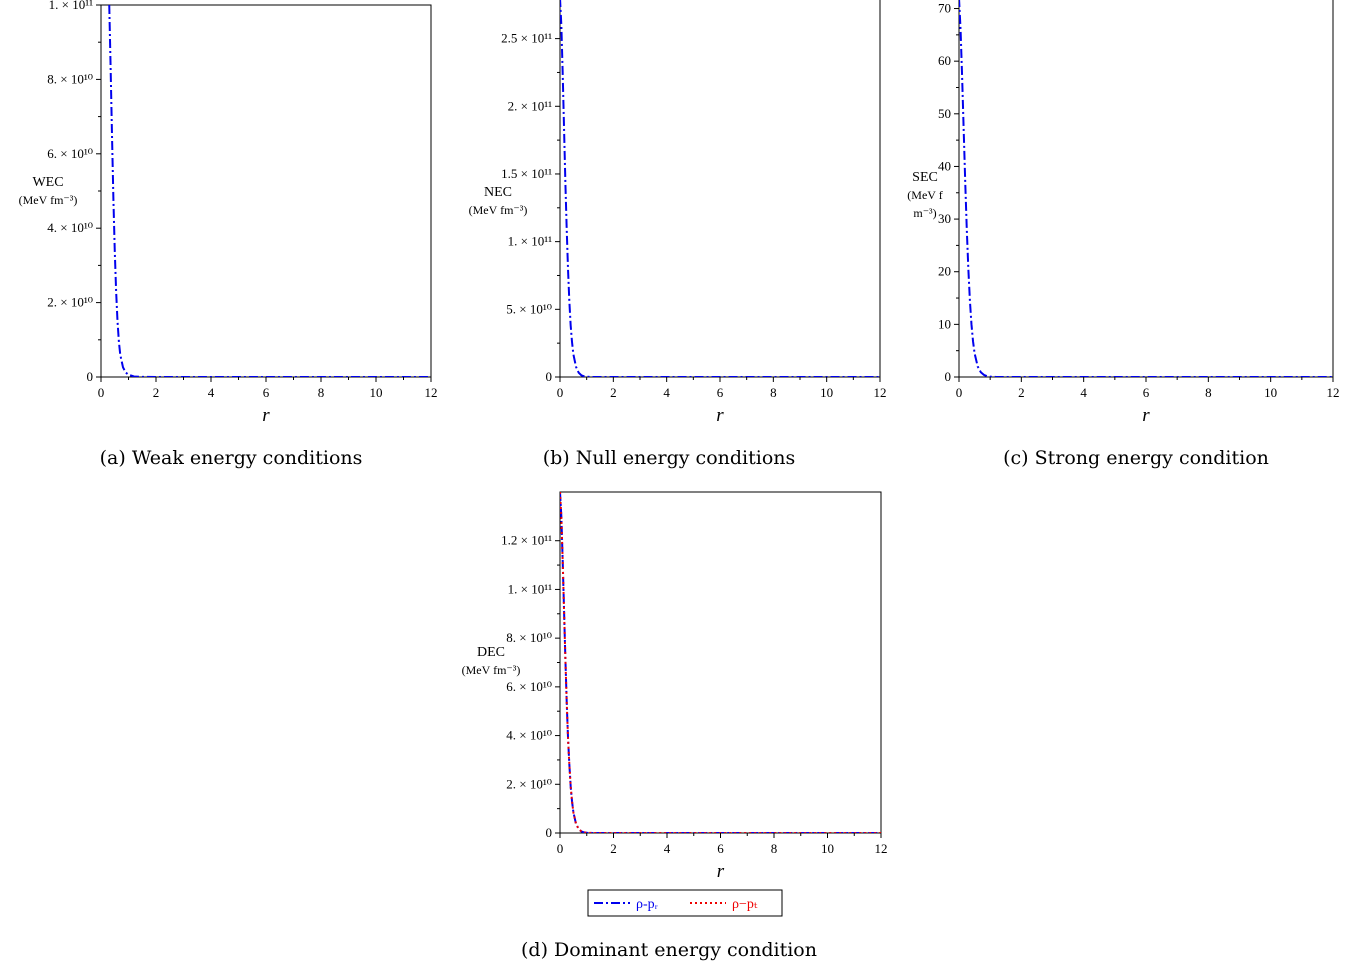 This screenshot has height=968, width=1369. I want to click on x-axis-label-a: r, so click(266, 415).